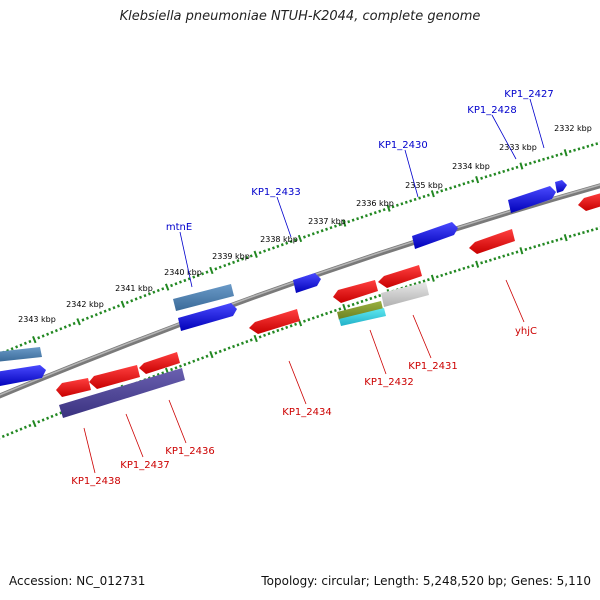 This screenshot has width=600, height=600. I want to click on kbp-label: 2332 kbp, so click(573, 128).